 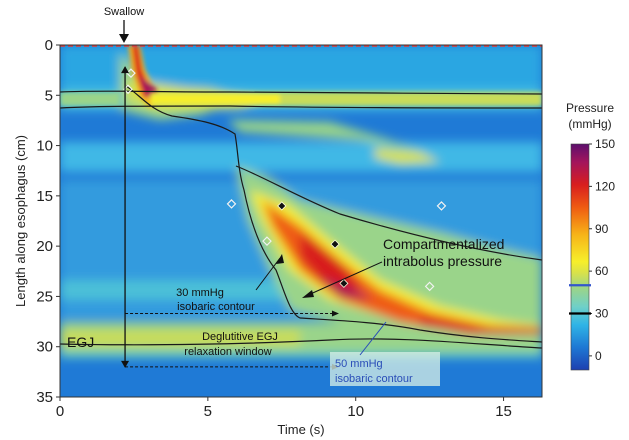 What do you see at coordinates (60, 411) in the screenshot?
I see `x-tick-label: 0` at bounding box center [60, 411].